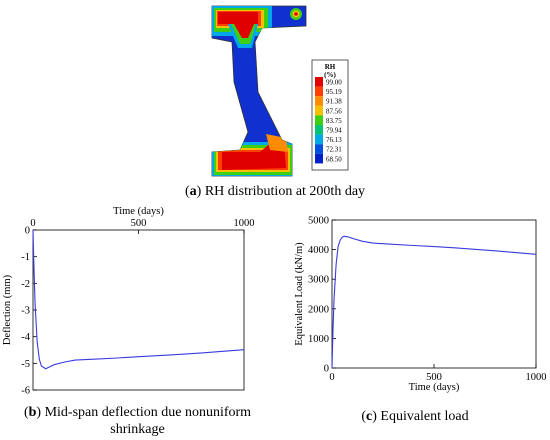  What do you see at coordinates (415, 416) in the screenshot?
I see `caption-c: (c) Equivalent load` at bounding box center [415, 416].